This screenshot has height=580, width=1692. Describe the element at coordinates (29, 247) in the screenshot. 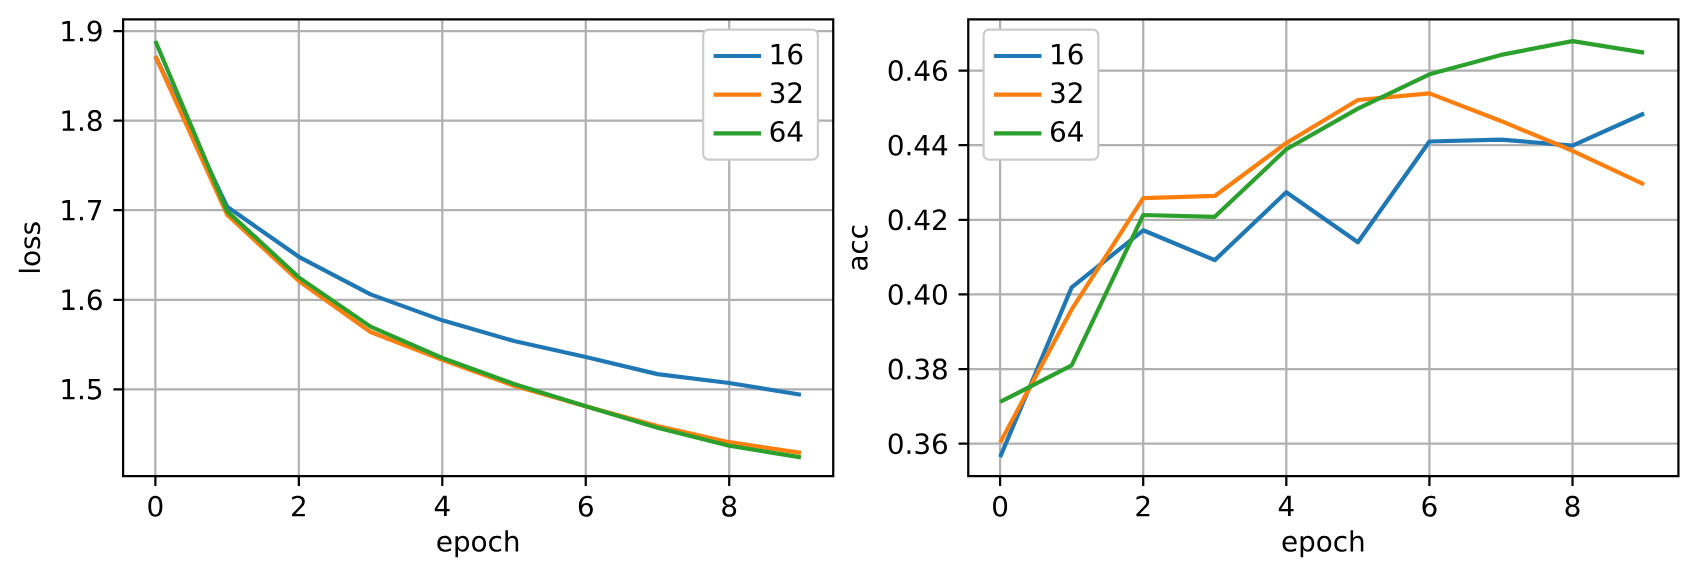

I see `y-axis-title: loss` at that location.